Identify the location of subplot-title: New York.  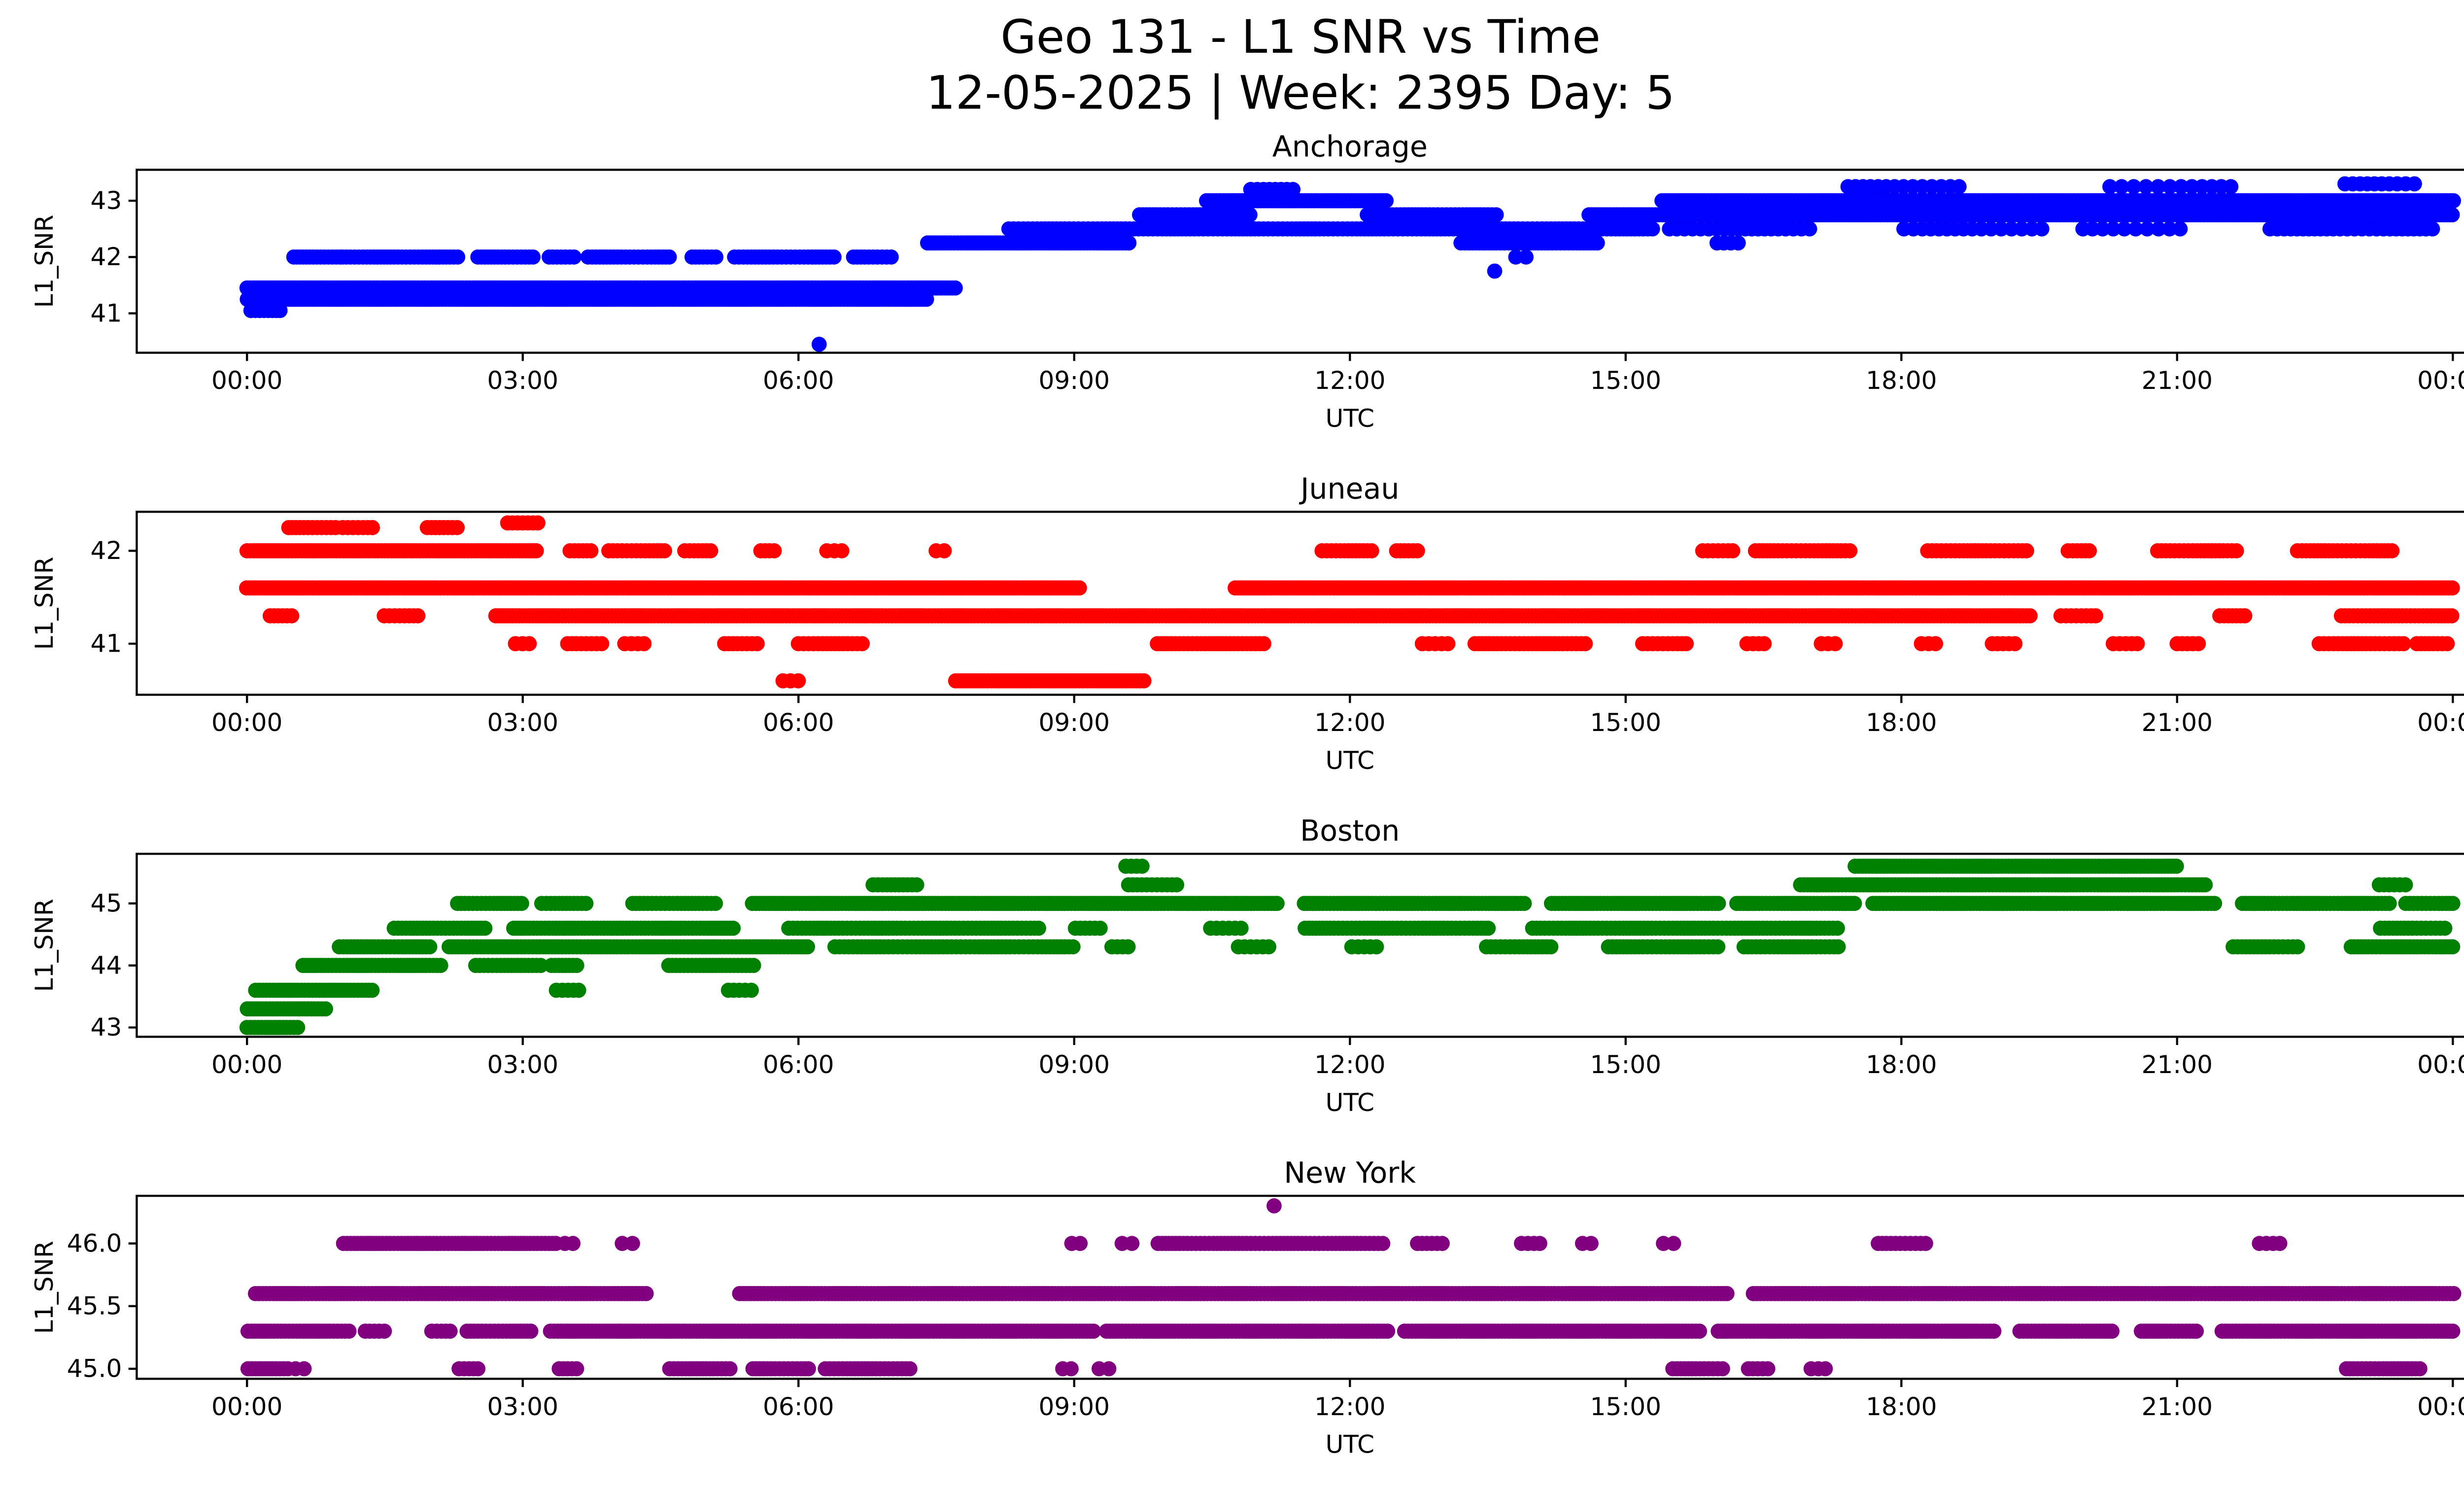
(1350, 1172).